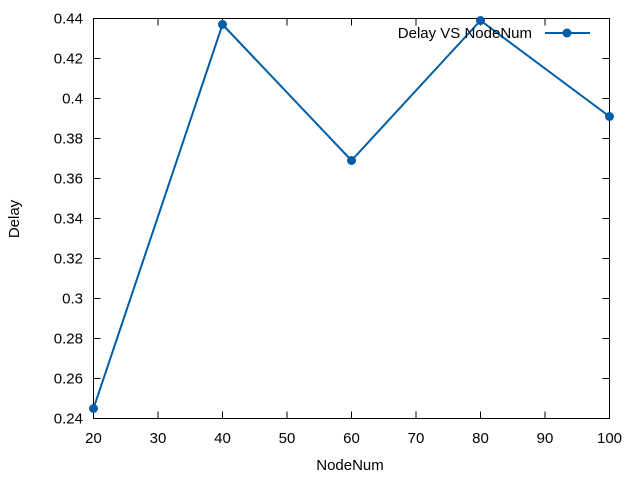  What do you see at coordinates (287, 438) in the screenshot?
I see `x-tick-label-3: 50` at bounding box center [287, 438].